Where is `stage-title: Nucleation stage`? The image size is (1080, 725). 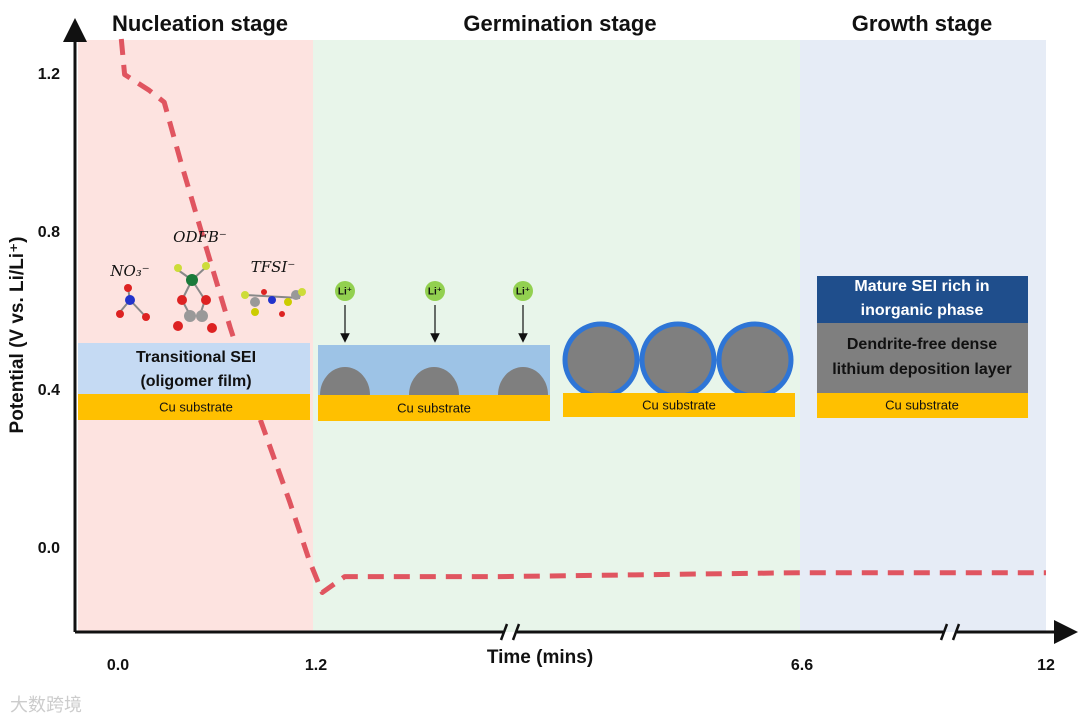
stage-title: Nucleation stage is located at coordinates (200, 23).